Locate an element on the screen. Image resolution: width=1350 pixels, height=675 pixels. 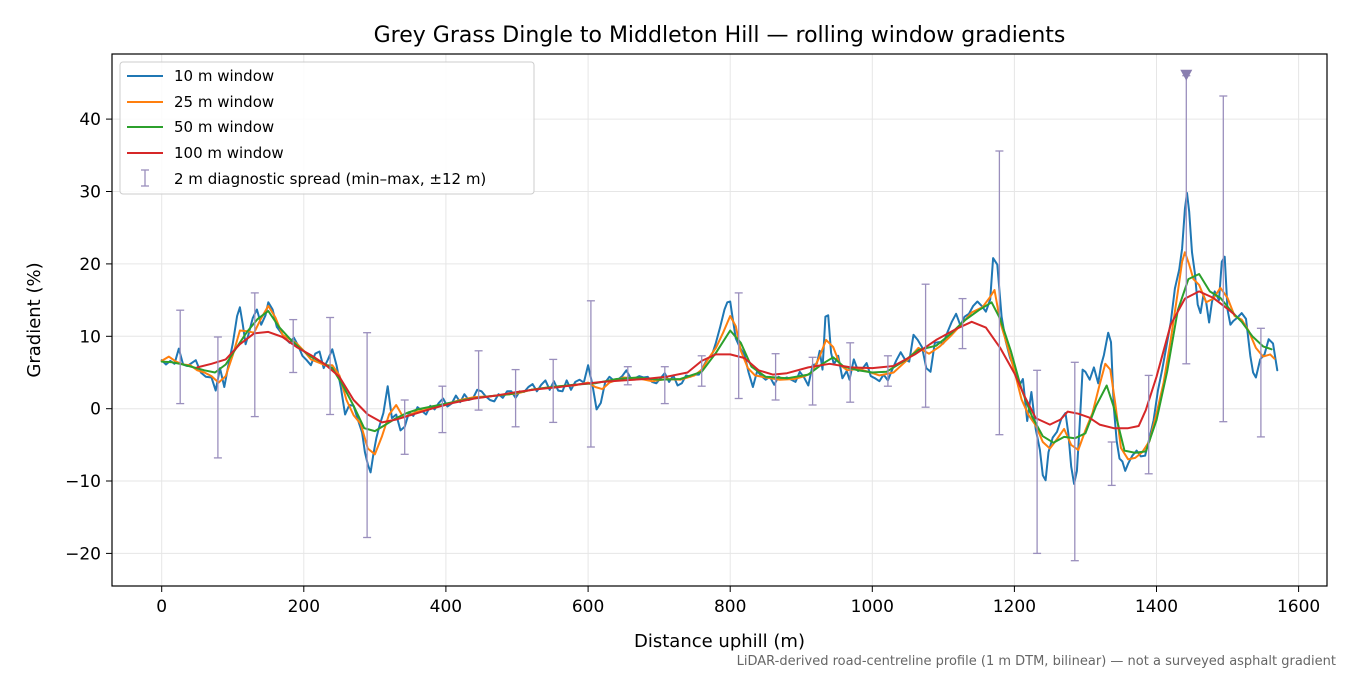
legend-swatch-error-bar is located at coordinates (145, 178).